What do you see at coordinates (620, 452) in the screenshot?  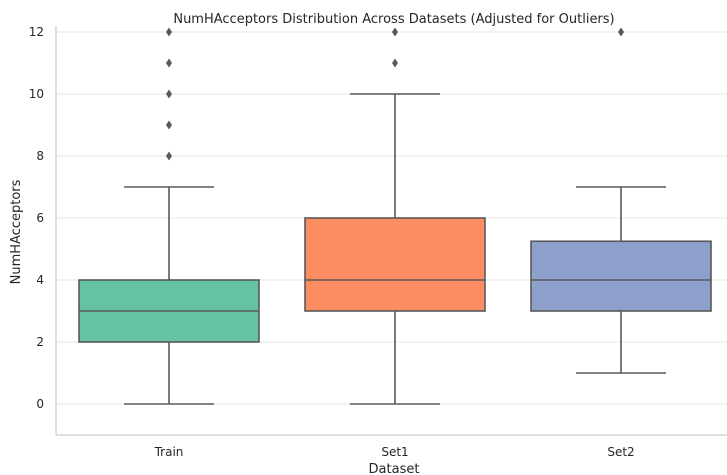 I see `x-tick-label: Set2` at bounding box center [620, 452].